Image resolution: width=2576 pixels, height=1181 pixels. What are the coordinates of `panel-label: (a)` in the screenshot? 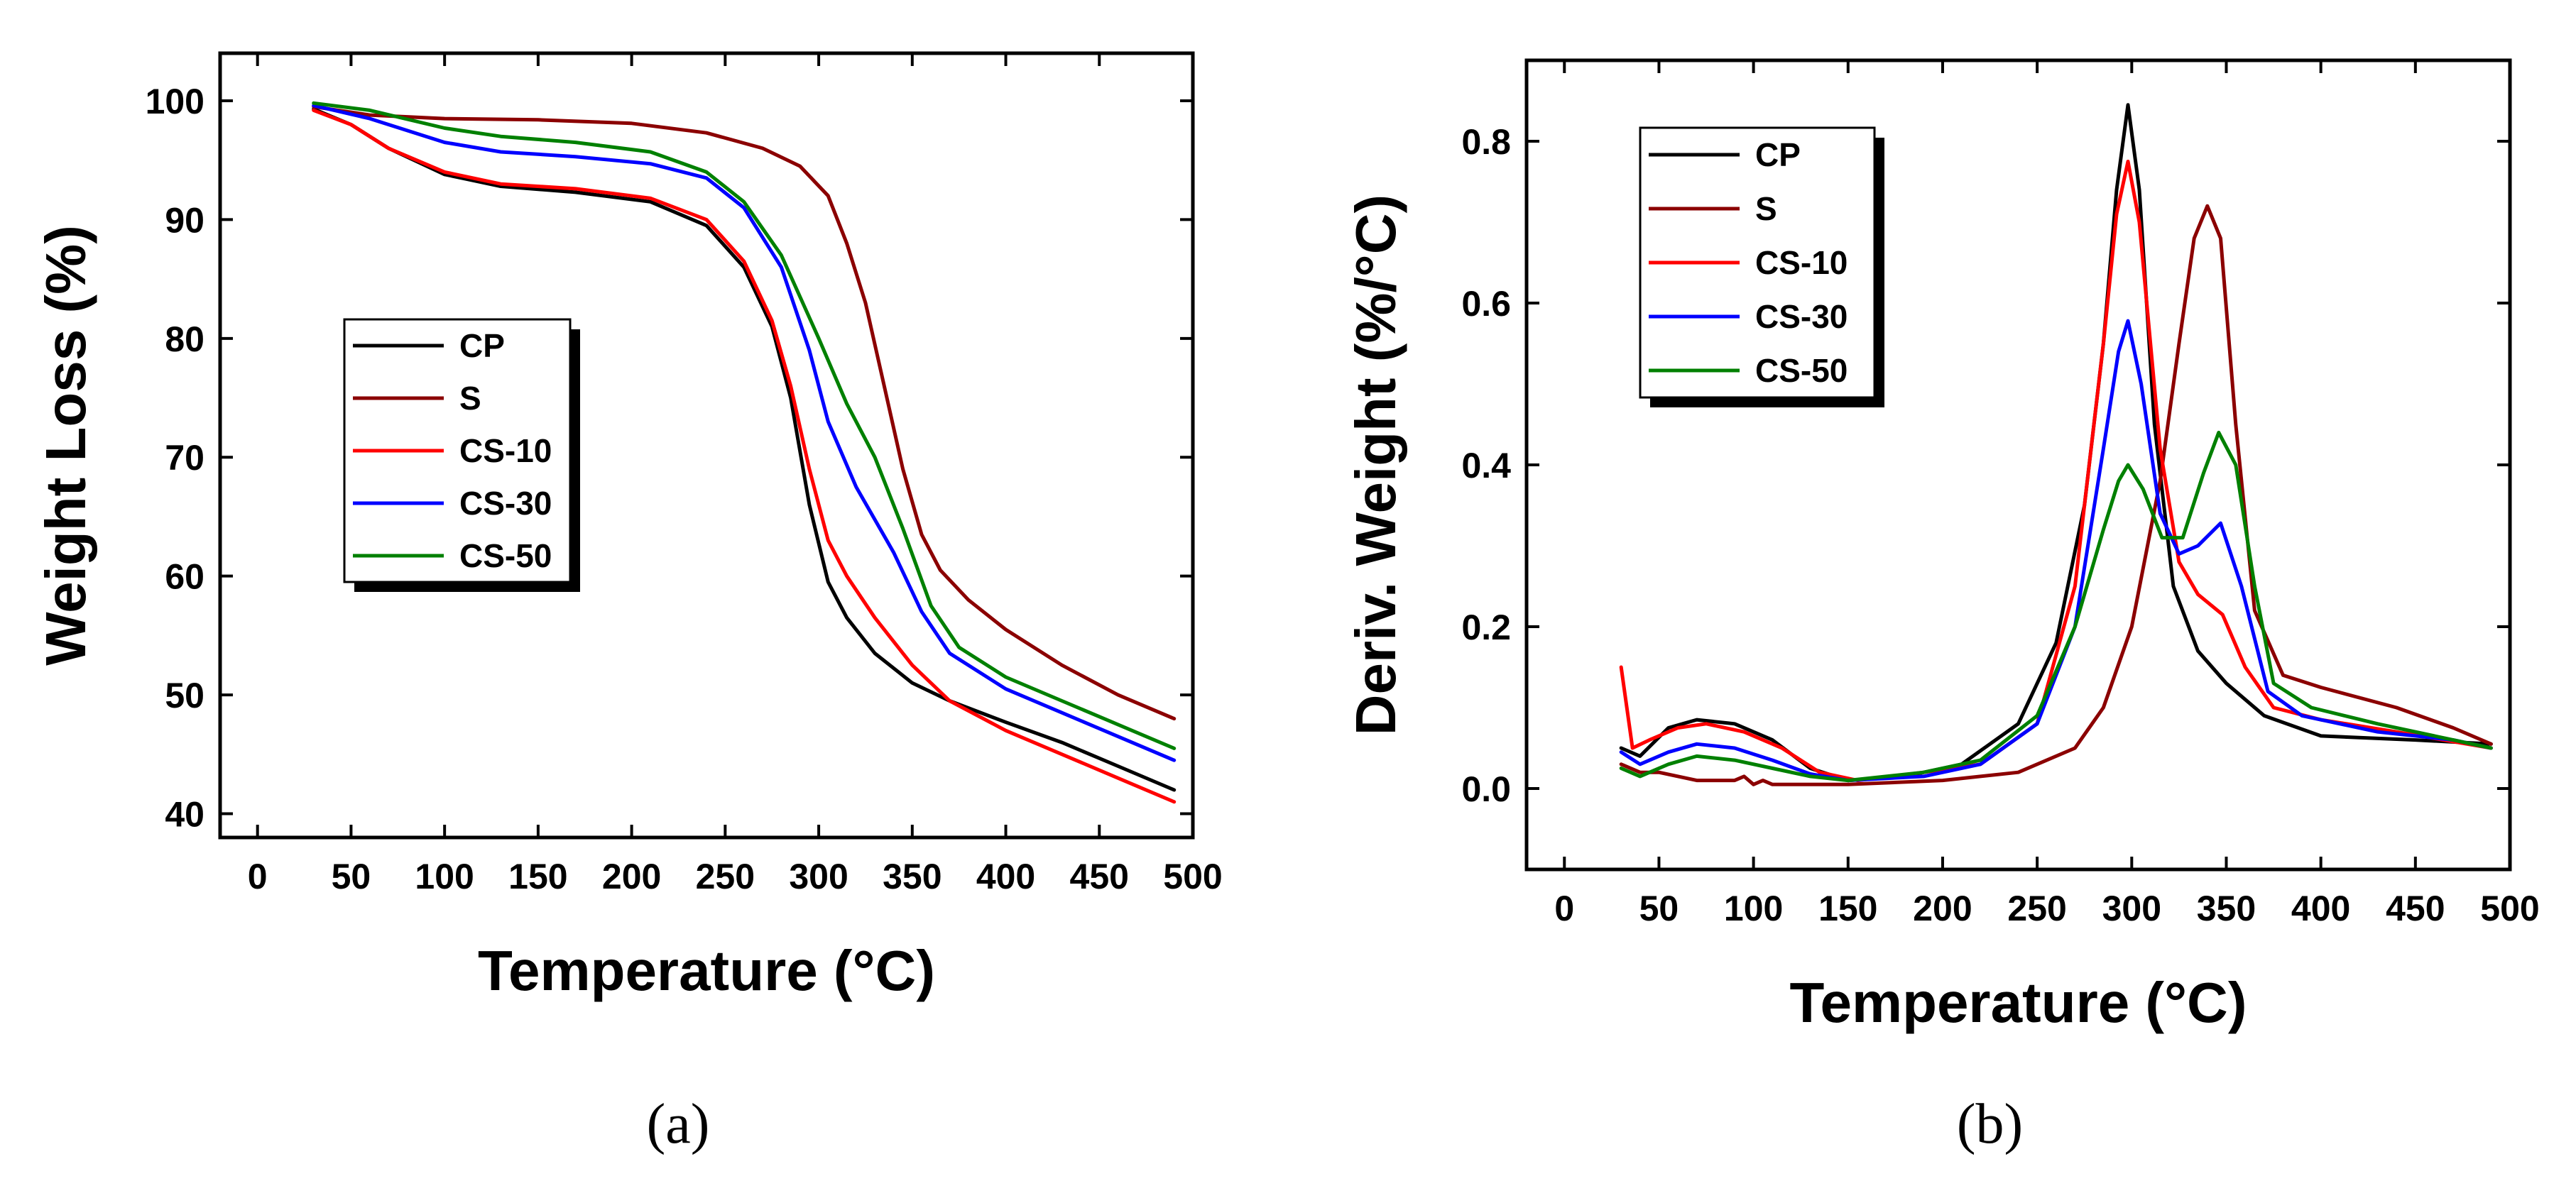 It's located at (678, 1124).